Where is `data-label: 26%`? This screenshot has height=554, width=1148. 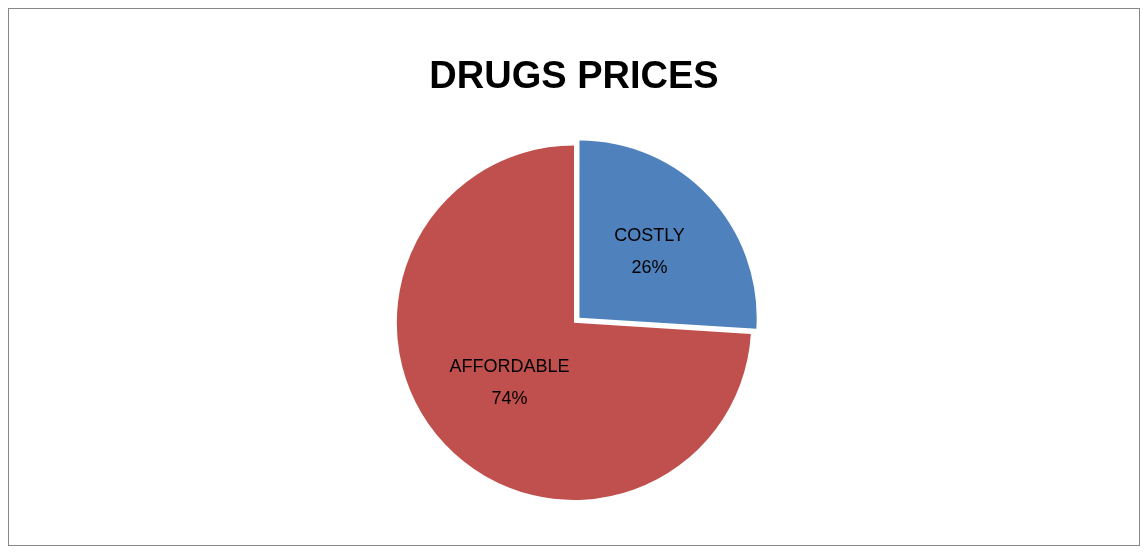 data-label: 26% is located at coordinates (649, 266).